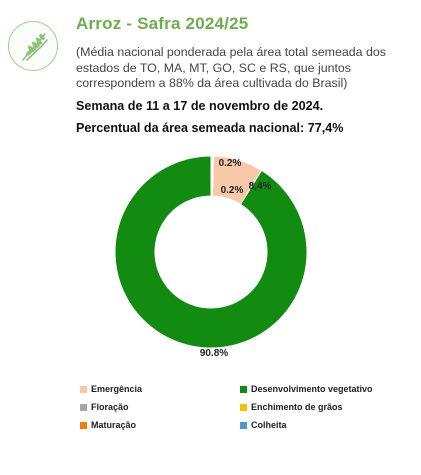 The height and width of the screenshot is (475, 421). Describe the element at coordinates (269, 425) in the screenshot. I see `legend-label: Colheita` at that location.